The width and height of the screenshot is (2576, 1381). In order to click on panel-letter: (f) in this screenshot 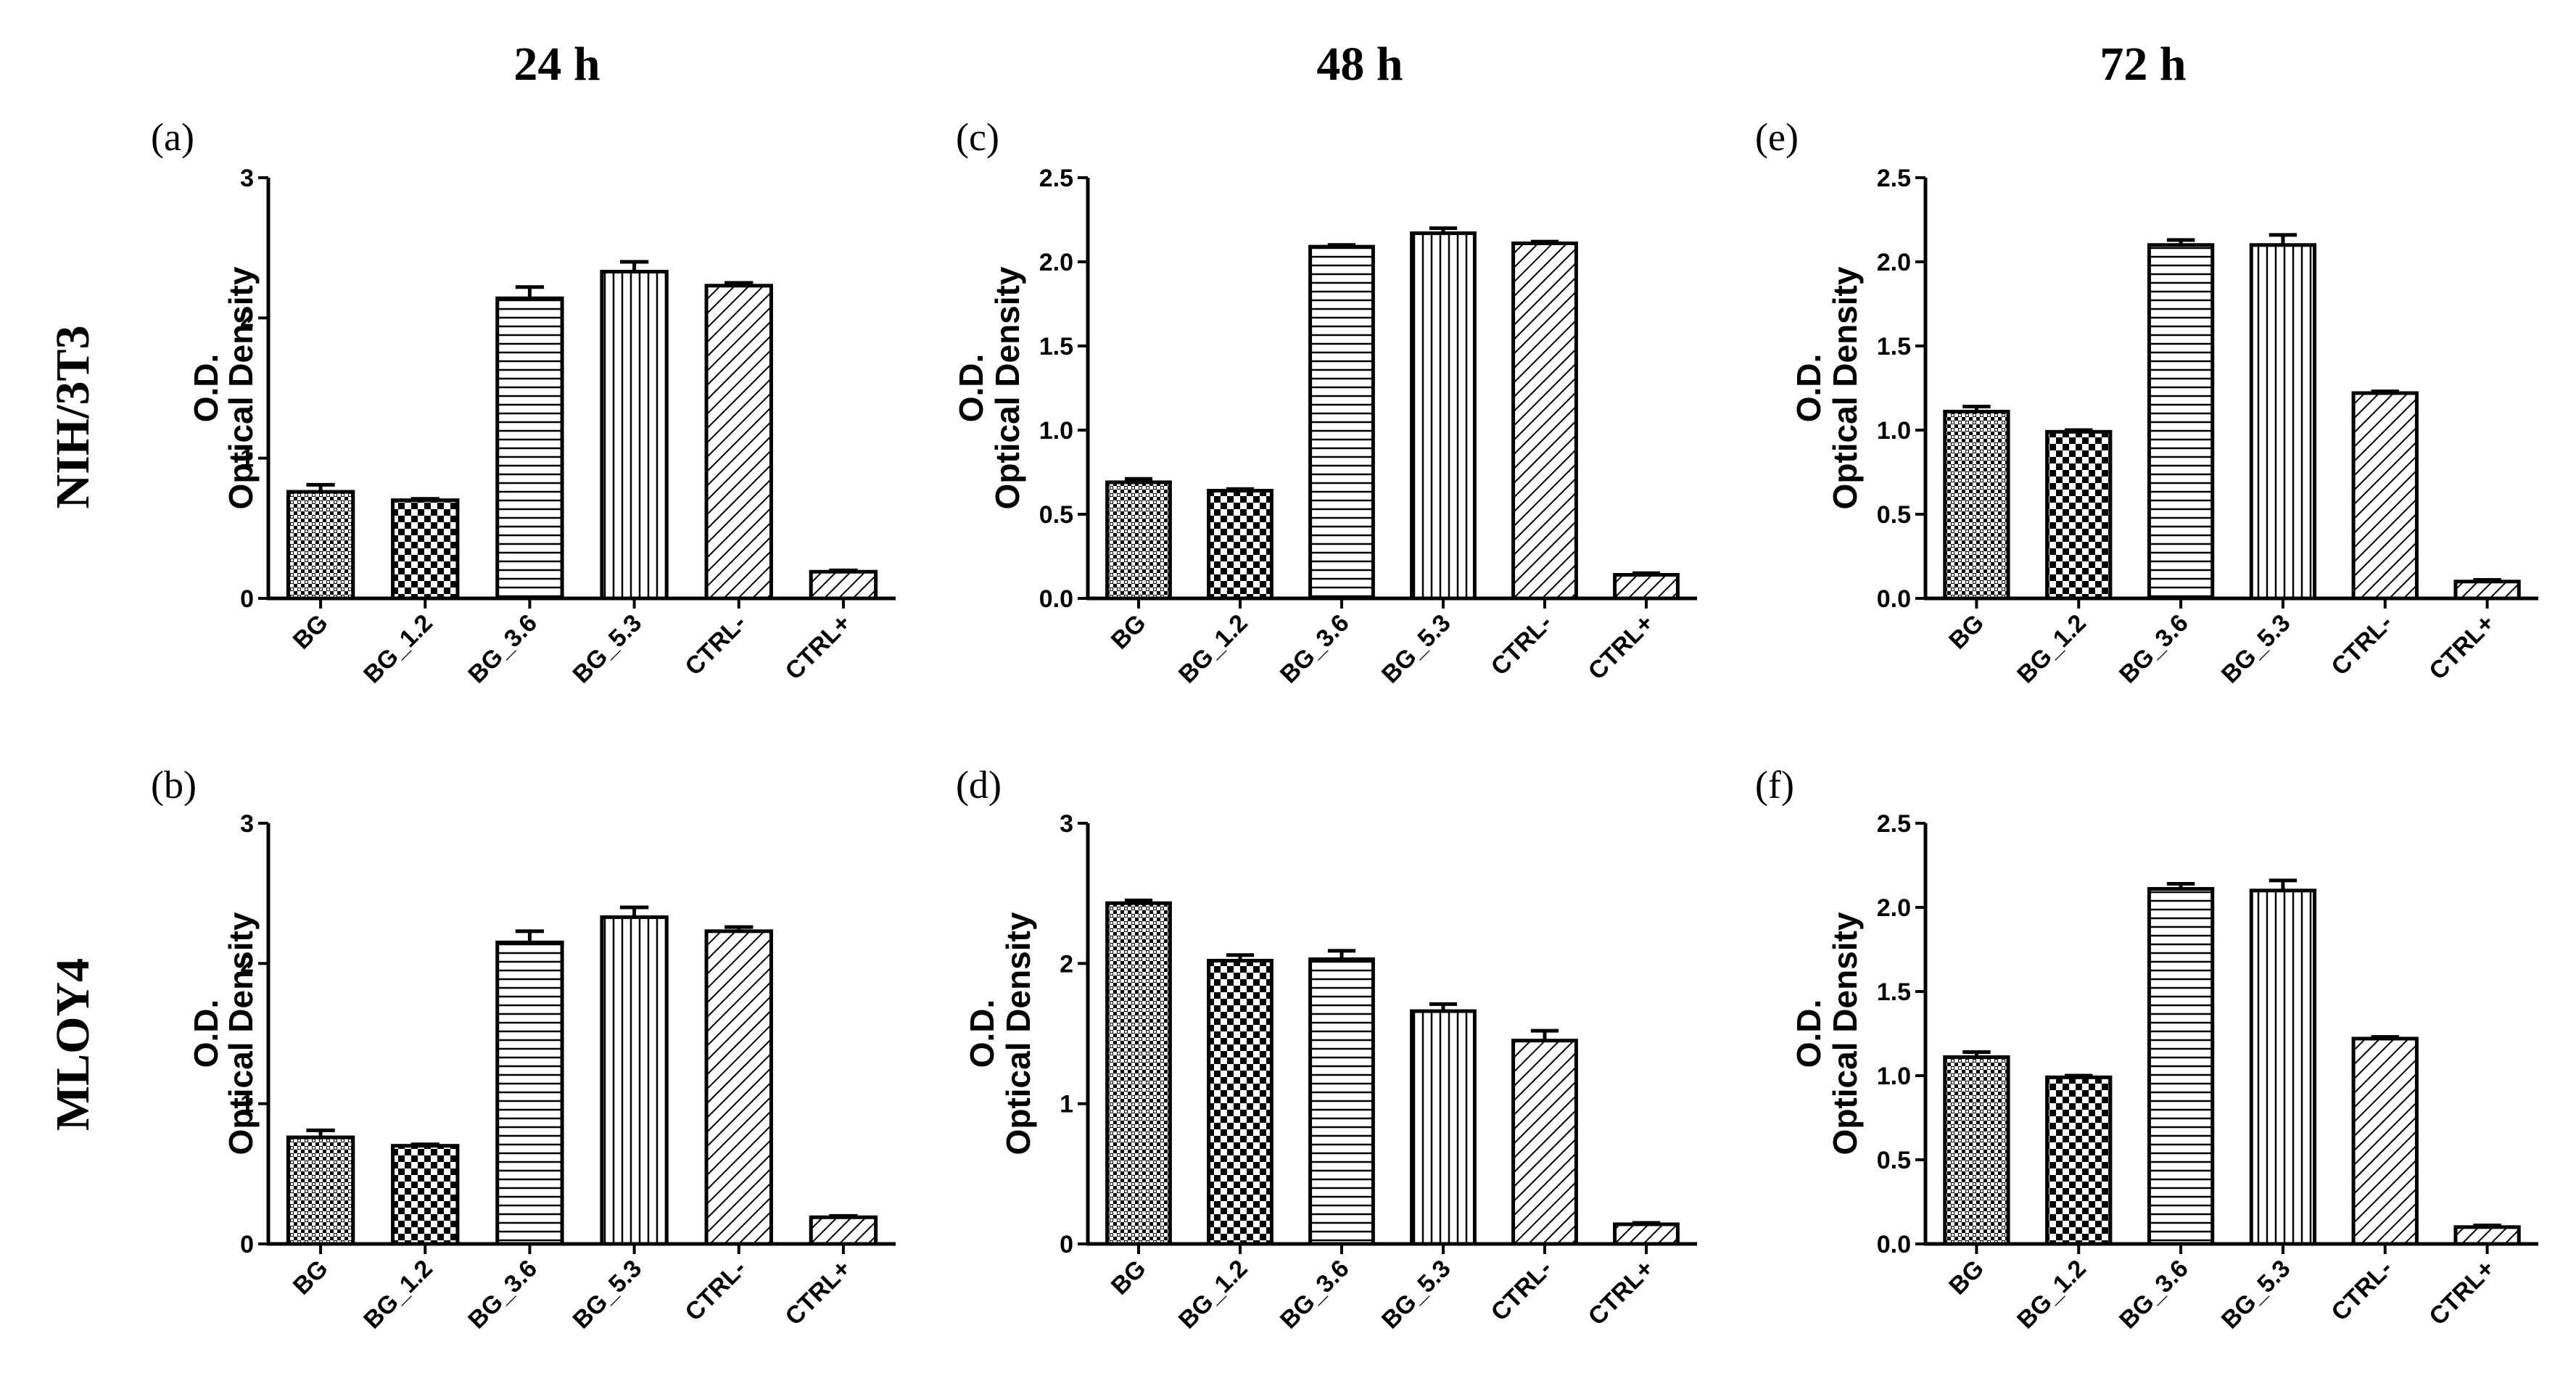, I will do `click(1774, 785)`.